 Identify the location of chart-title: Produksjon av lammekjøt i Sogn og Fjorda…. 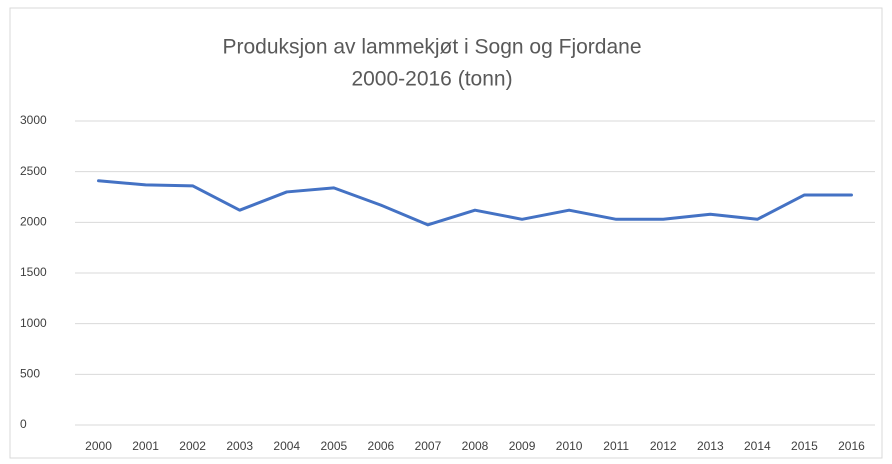
(431, 47).